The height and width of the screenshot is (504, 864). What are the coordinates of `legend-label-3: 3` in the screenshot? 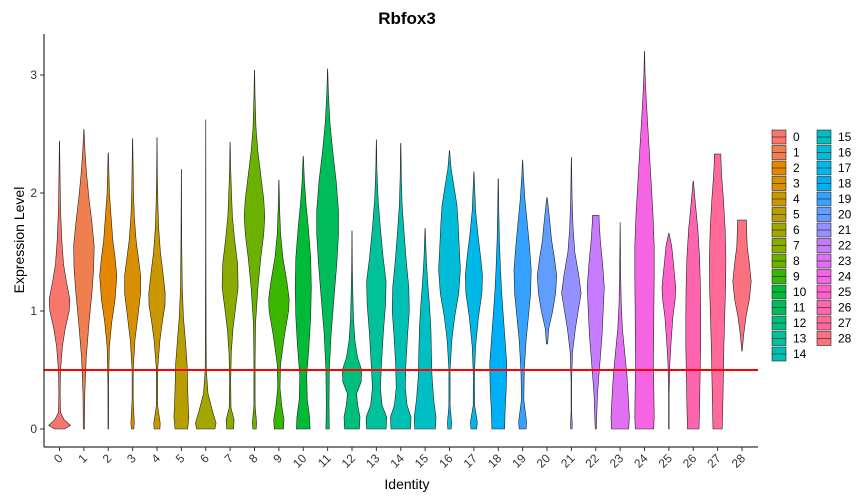 It's located at (796, 184).